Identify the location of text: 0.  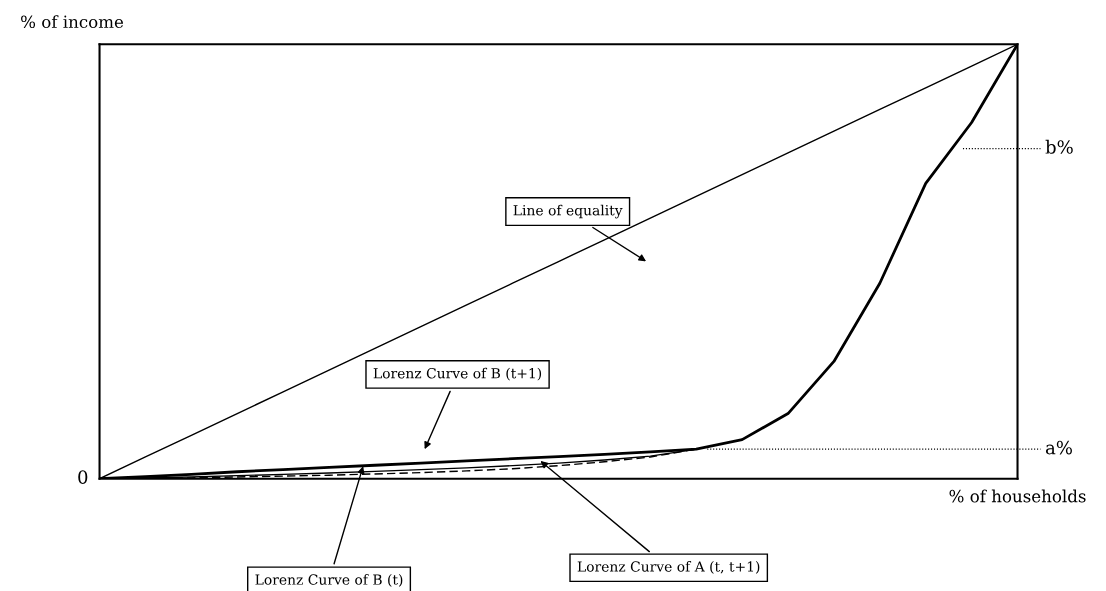
(83, 477).